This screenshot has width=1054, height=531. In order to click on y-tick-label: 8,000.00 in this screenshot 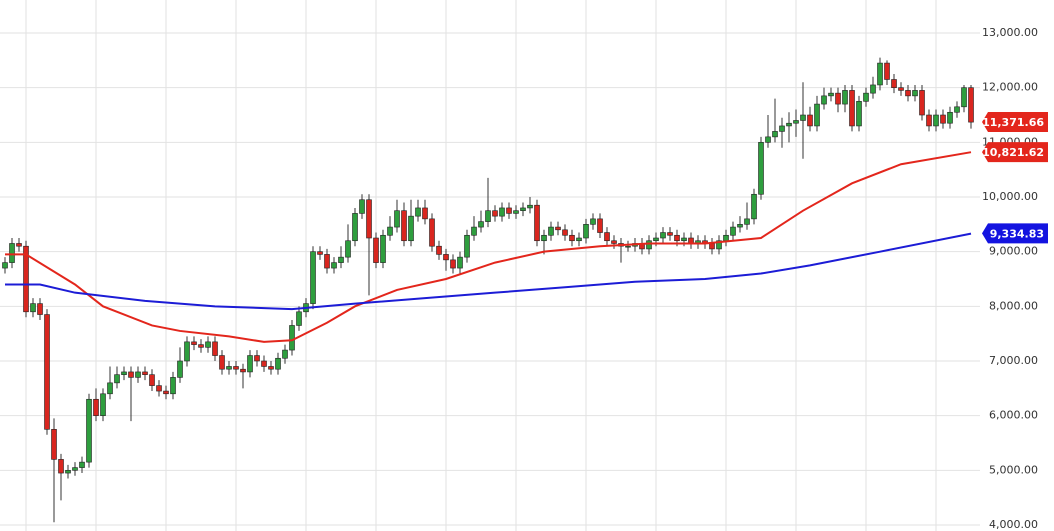, I will do `click(1013, 305)`.